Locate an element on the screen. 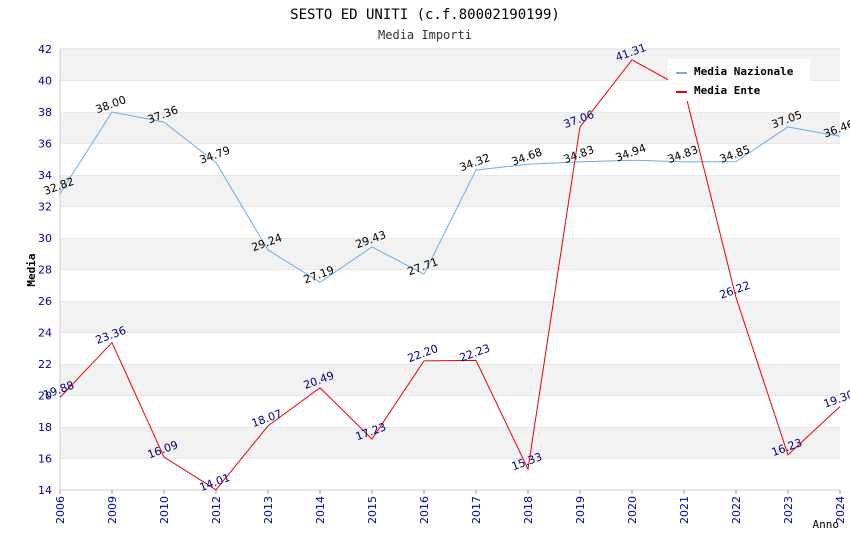  y-axis-label: Media is located at coordinates (31, 269).